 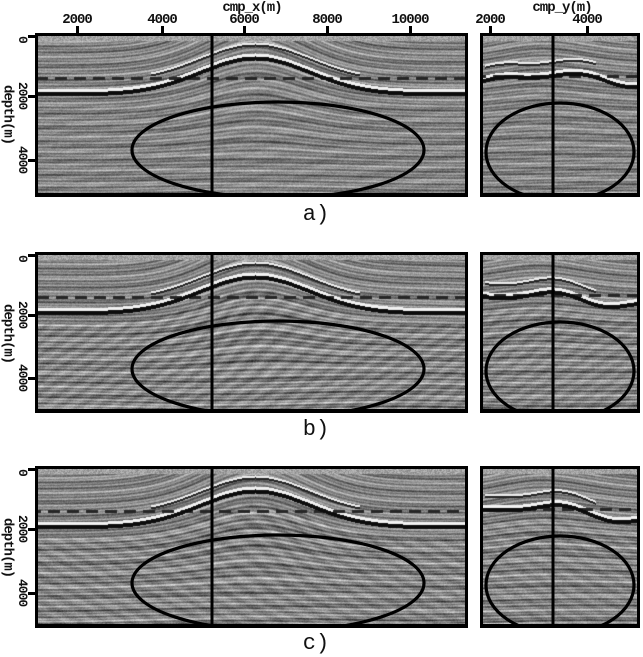 What do you see at coordinates (77, 20) in the screenshot?
I see `x-tick-label: 2000` at bounding box center [77, 20].